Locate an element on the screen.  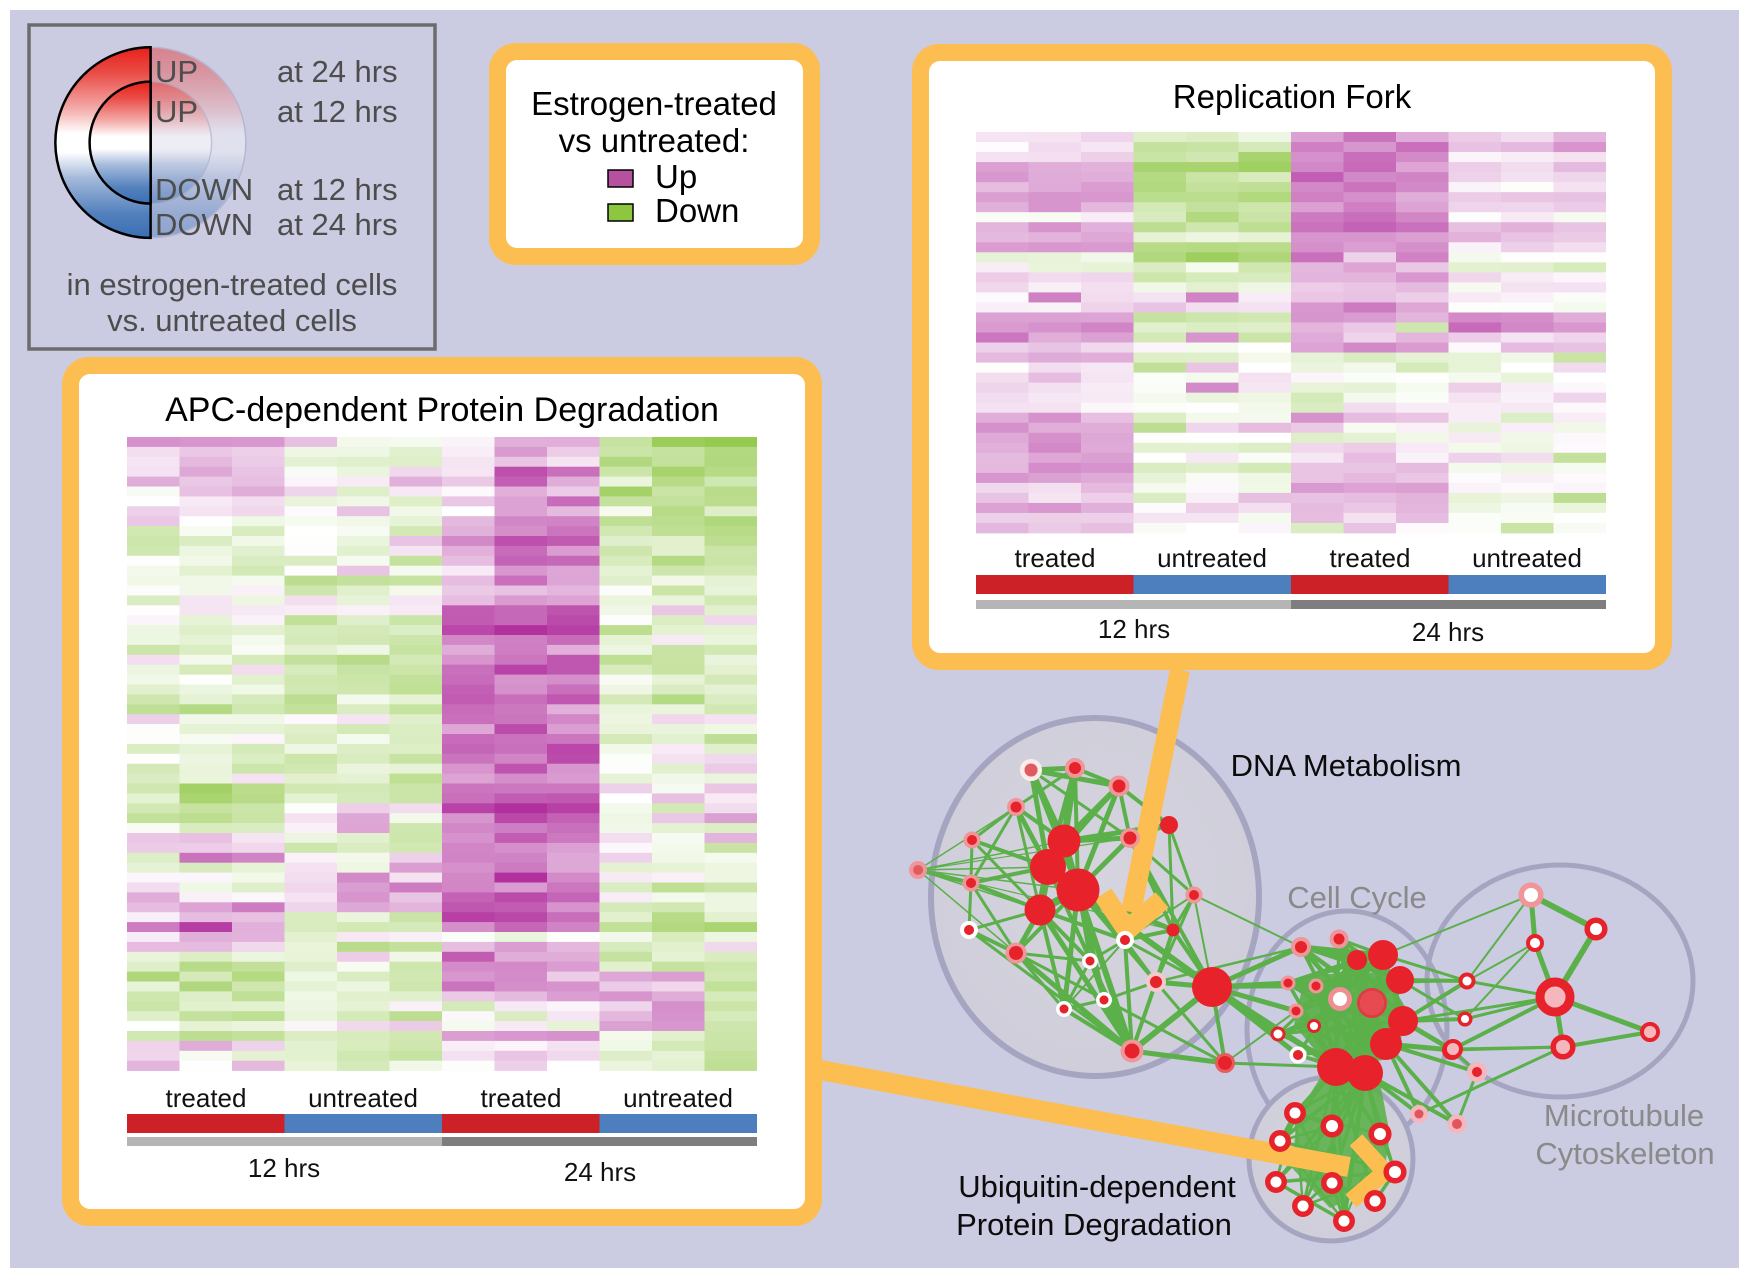
svg-text: Up is located at coordinates (676, 176).